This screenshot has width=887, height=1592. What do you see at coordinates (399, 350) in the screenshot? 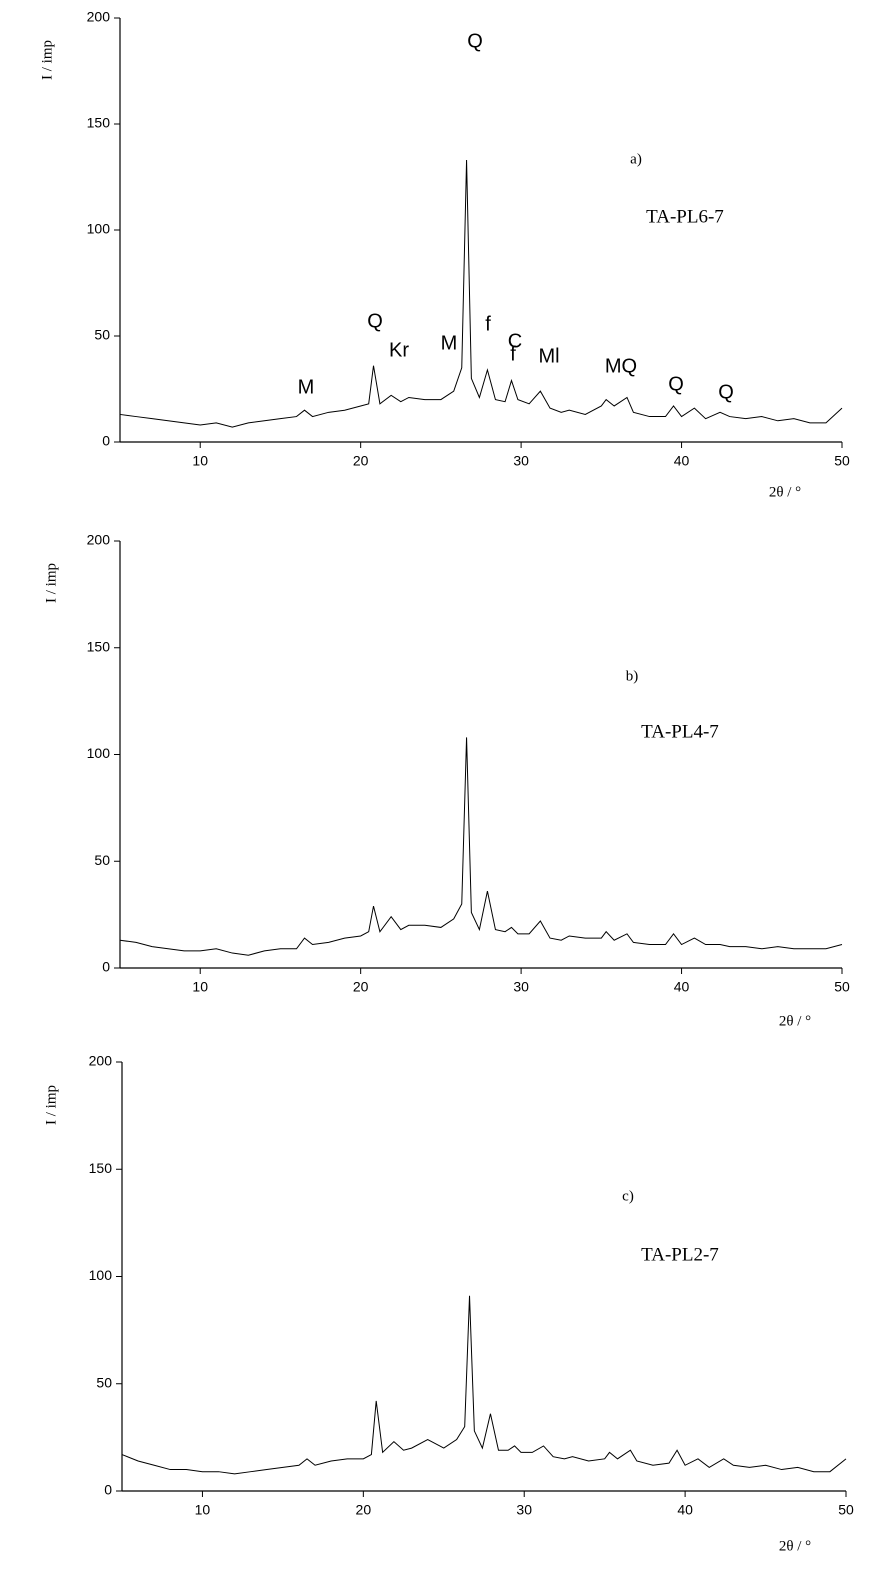
I see `phase-annotation: Kr` at bounding box center [399, 350].